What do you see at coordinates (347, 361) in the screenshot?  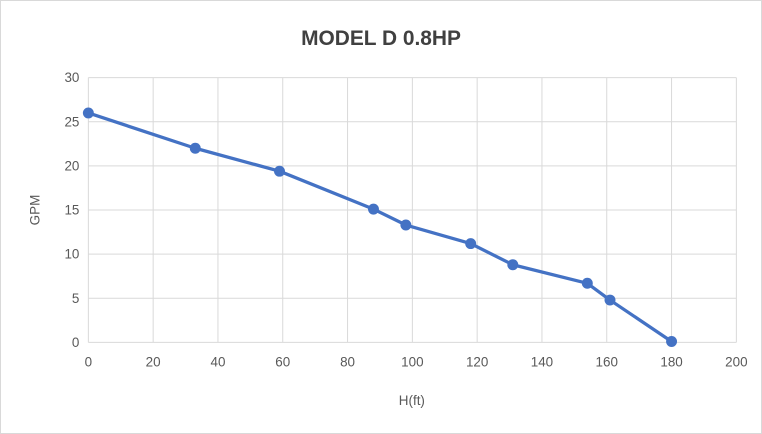 I see `x-tick-label: 80` at bounding box center [347, 361].